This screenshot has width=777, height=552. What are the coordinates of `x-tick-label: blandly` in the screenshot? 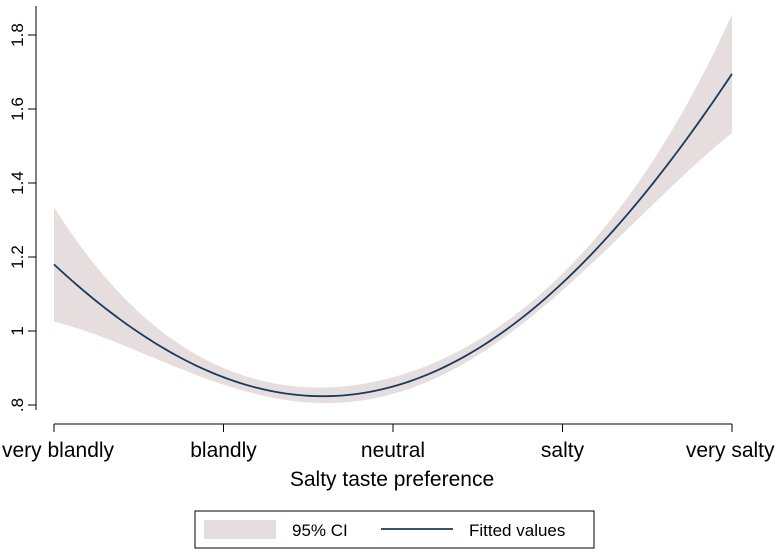 It's located at (223, 450).